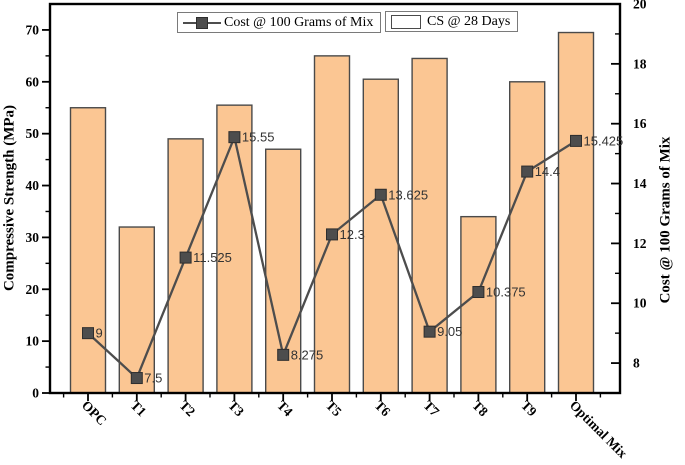 The width and height of the screenshot is (685, 465). I want to click on bar-OPC, so click(88, 250).